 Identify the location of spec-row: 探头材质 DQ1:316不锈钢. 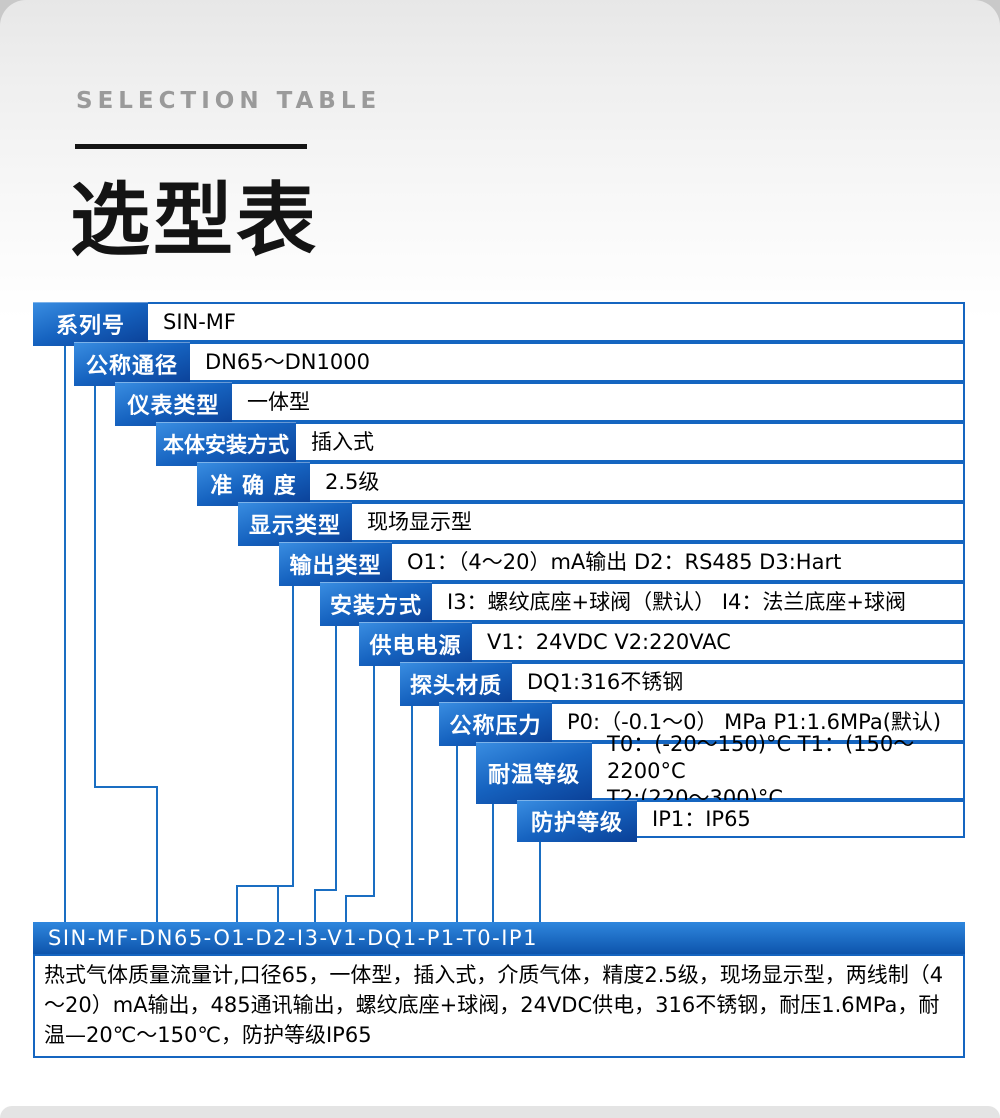
(682, 684).